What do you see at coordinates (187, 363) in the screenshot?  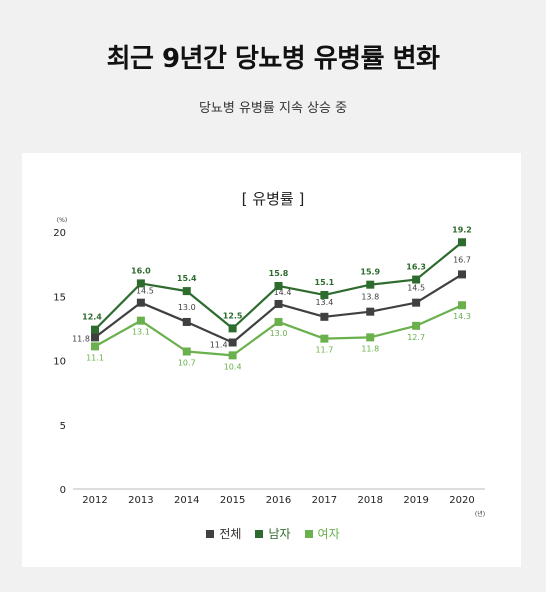 I see `data-label: 10.7` at bounding box center [187, 363].